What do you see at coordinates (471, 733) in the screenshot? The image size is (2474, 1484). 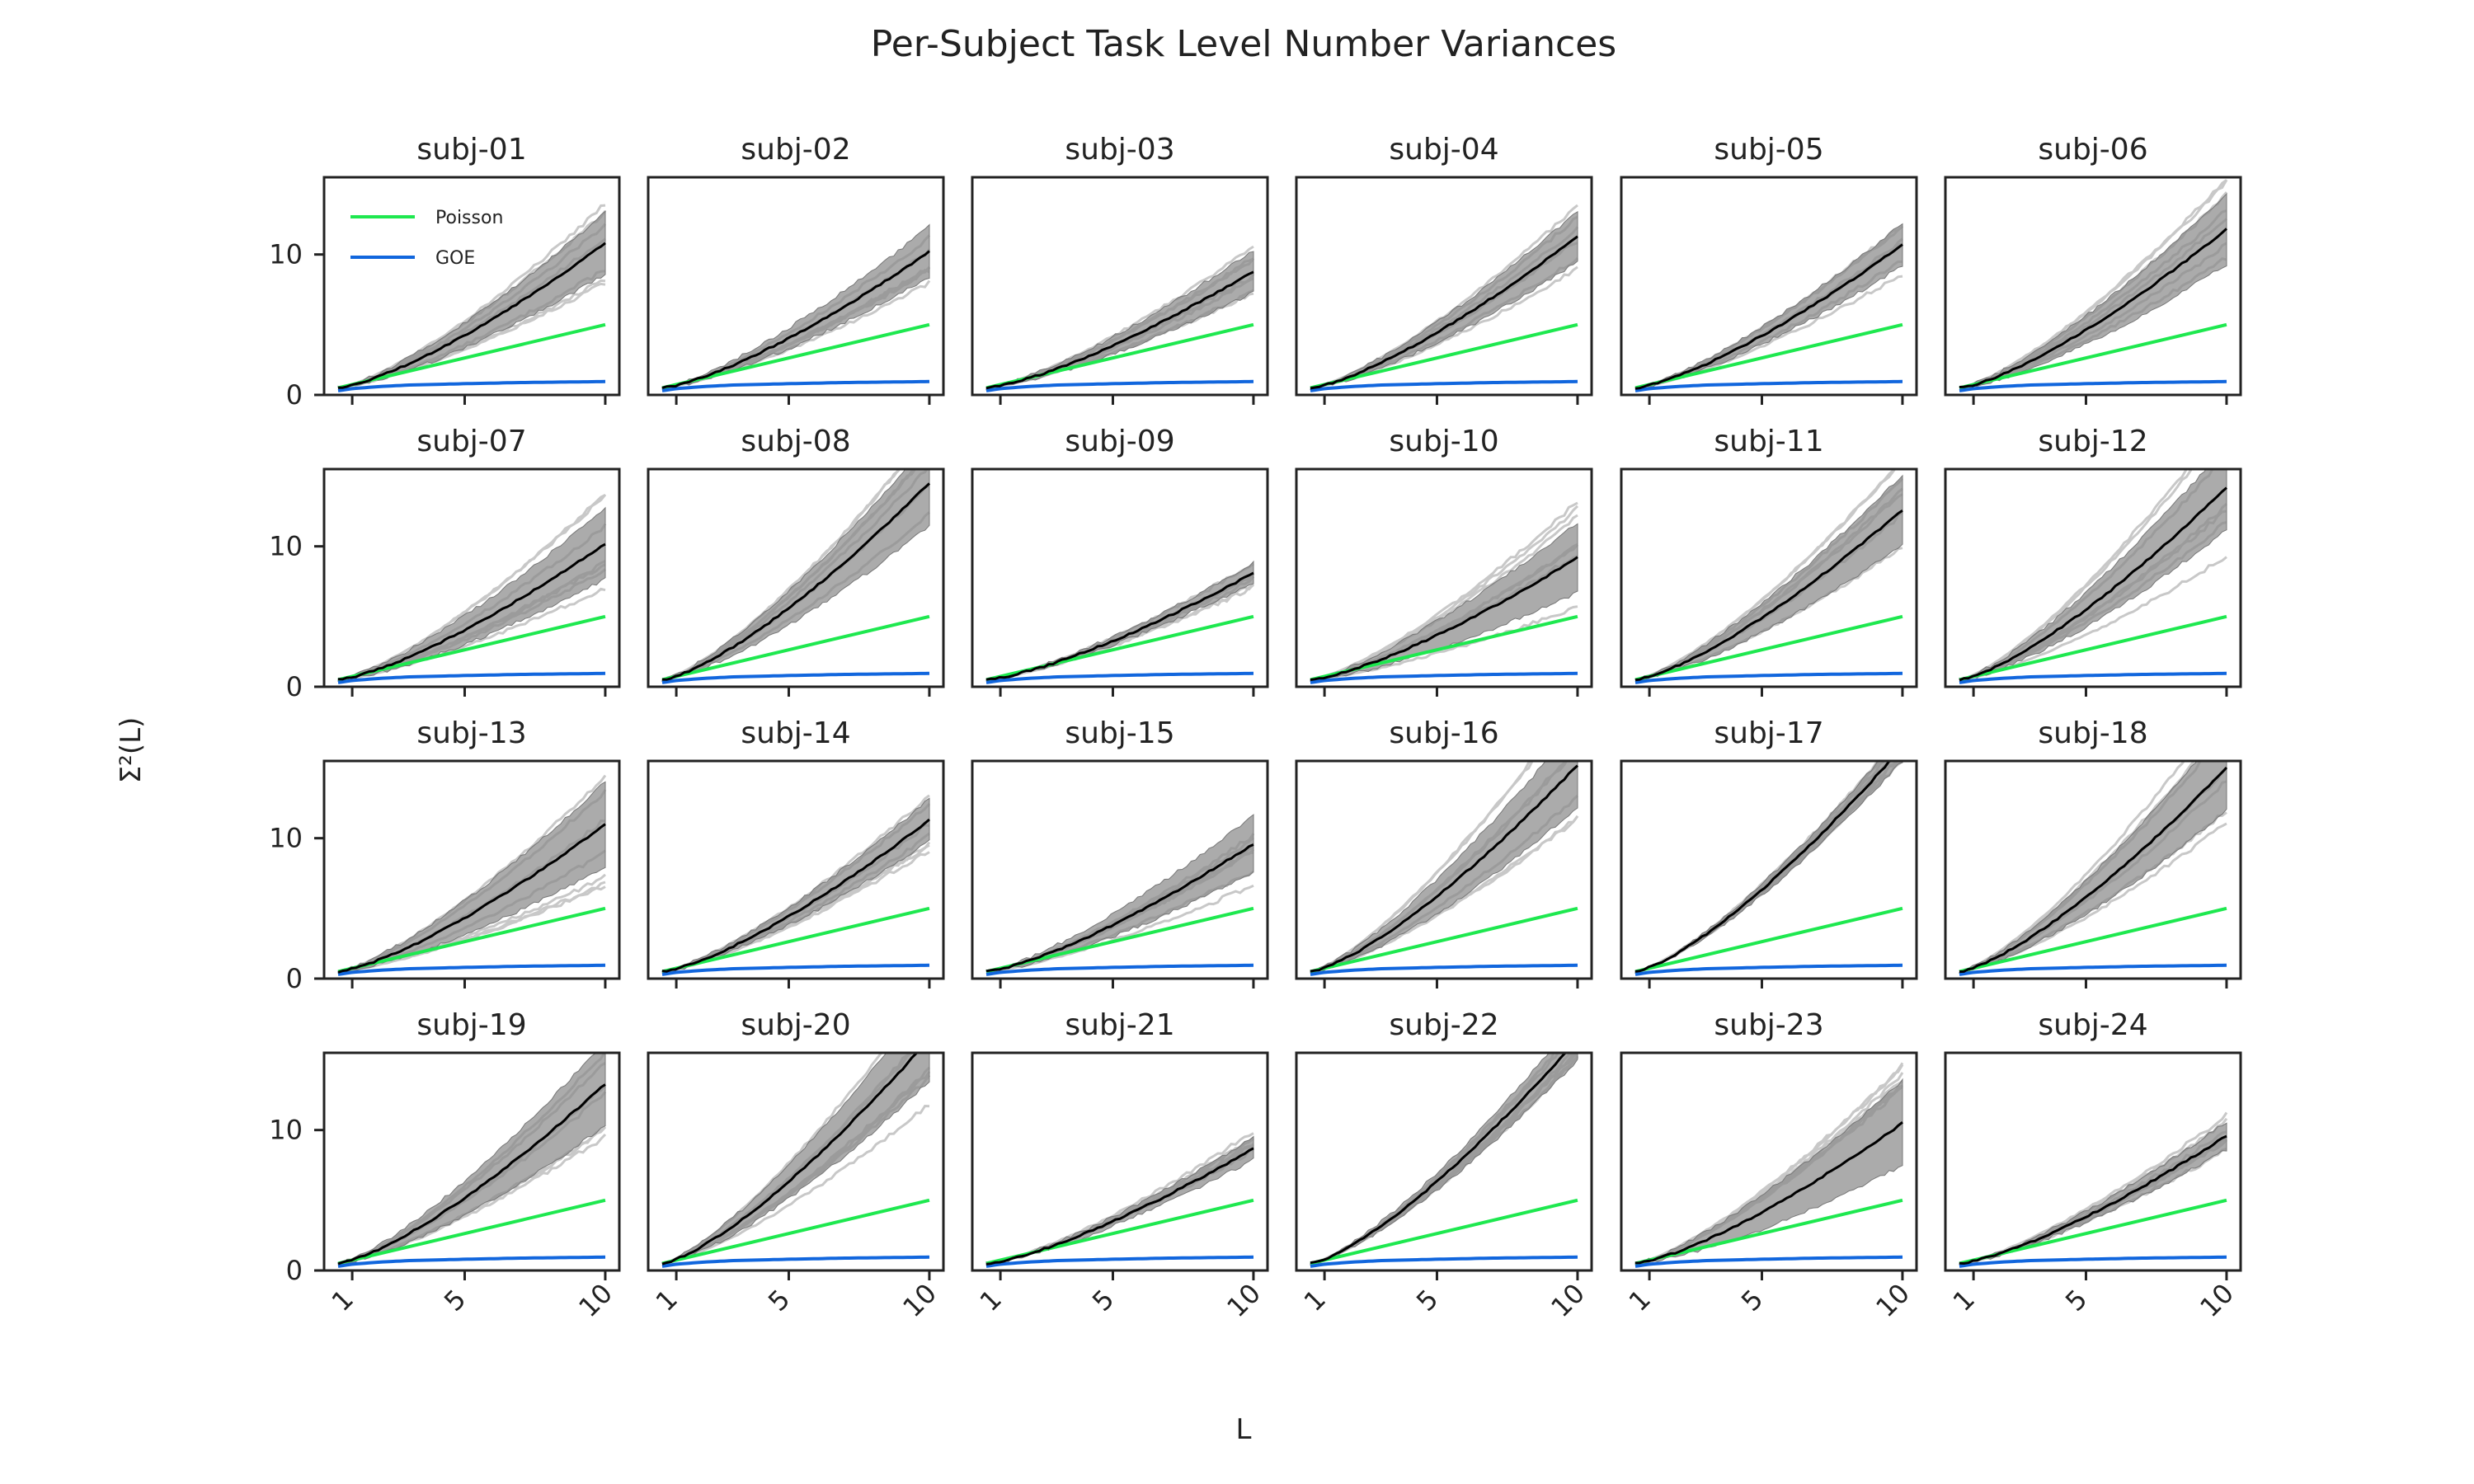 I see `panel-title: subj-13` at bounding box center [471, 733].